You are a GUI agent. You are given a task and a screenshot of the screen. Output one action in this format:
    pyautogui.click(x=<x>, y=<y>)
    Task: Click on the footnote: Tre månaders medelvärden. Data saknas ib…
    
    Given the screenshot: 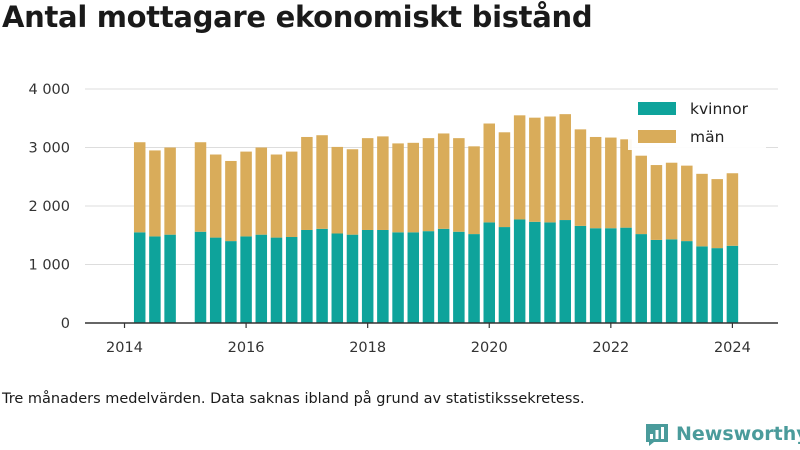 What is the action you would take?
    pyautogui.click(x=293, y=399)
    